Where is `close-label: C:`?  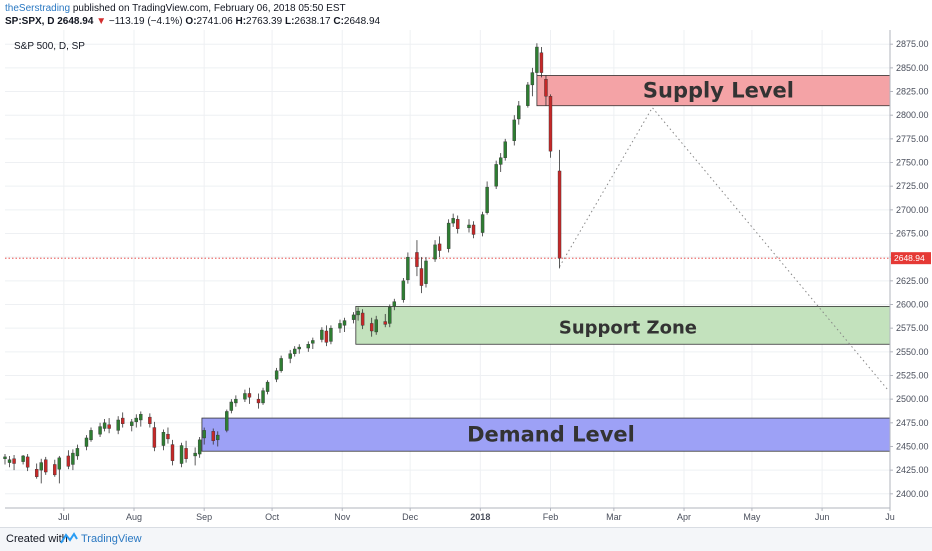 close-label: C: is located at coordinates (338, 21).